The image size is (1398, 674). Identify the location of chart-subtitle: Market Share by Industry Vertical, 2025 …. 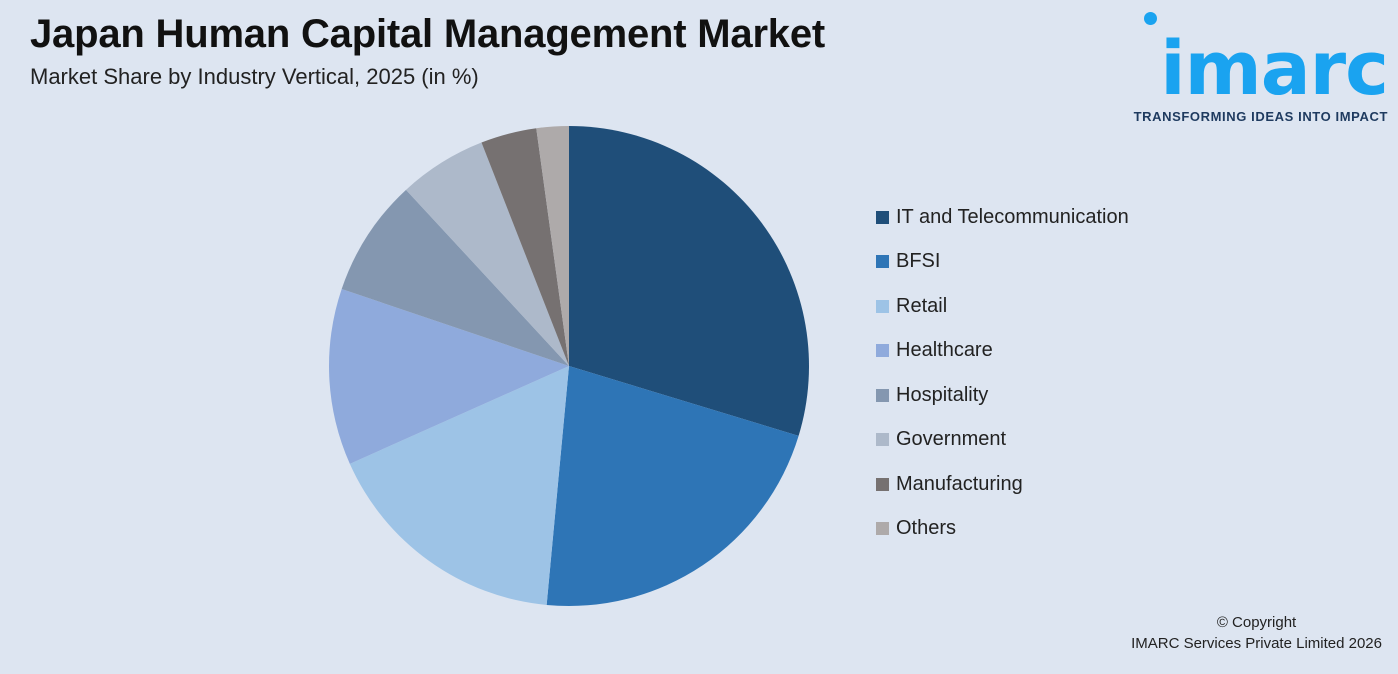
(254, 76).